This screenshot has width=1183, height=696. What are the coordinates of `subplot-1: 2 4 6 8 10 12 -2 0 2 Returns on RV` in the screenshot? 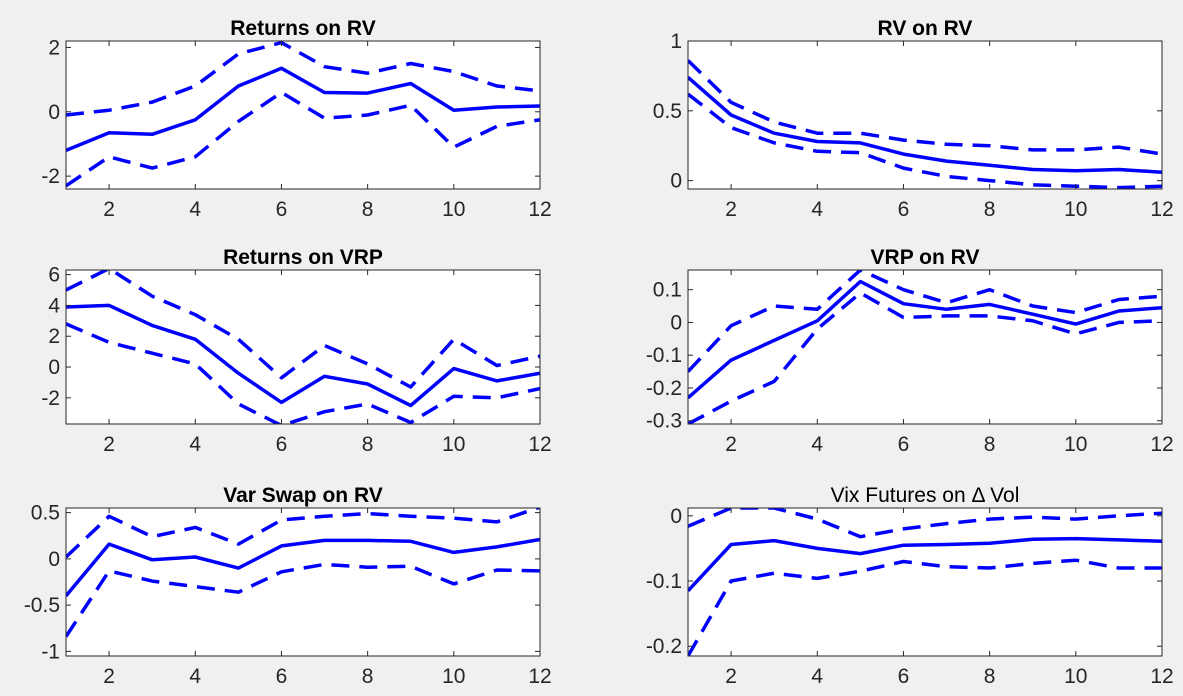 It's located at (296, 119).